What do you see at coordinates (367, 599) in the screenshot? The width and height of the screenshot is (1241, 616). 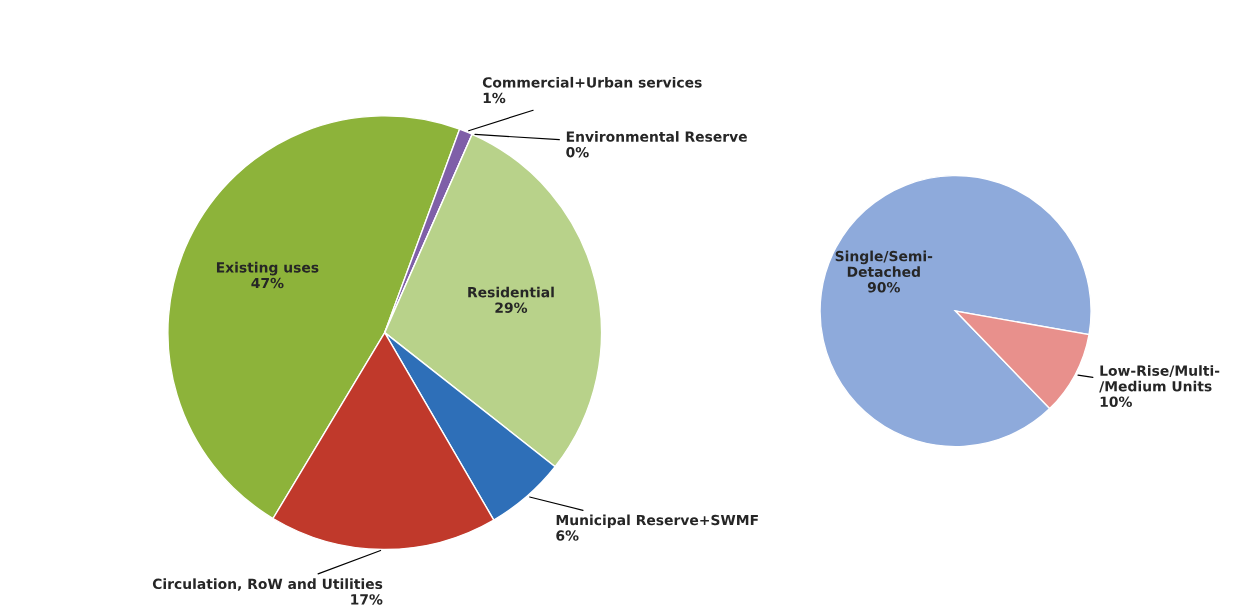 I see `data-label: 17%` at bounding box center [367, 599].